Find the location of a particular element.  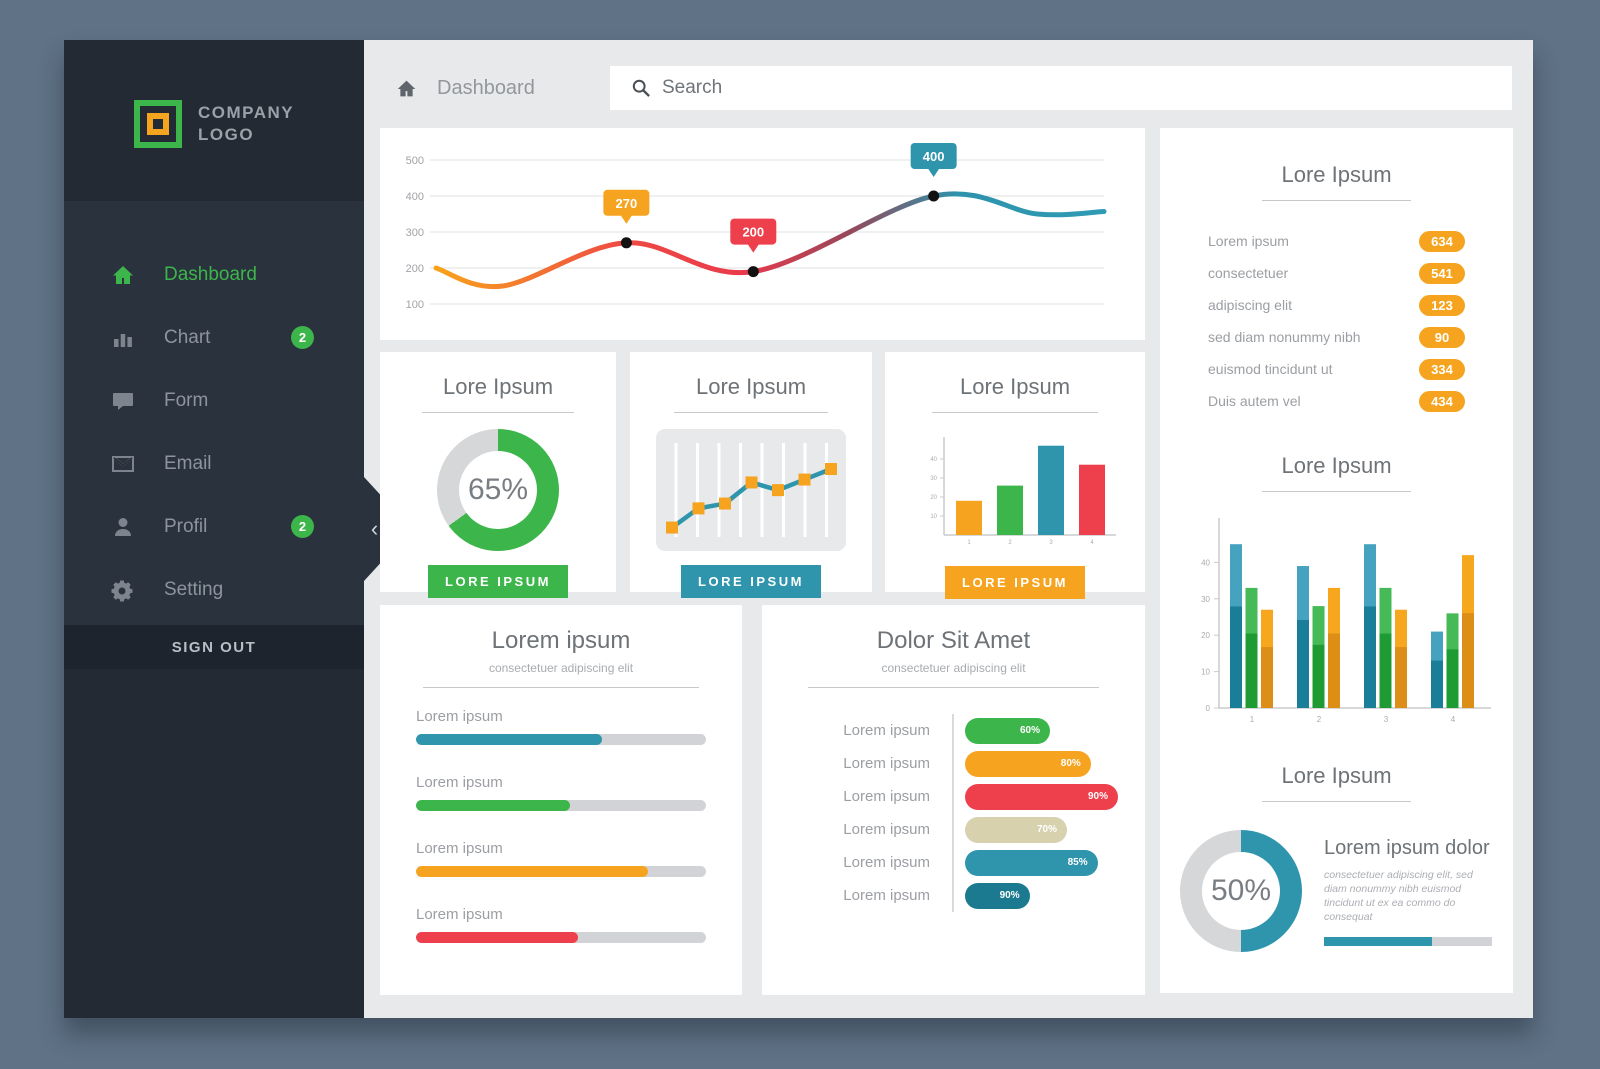

svg-text: 300 is located at coordinates (415, 233).